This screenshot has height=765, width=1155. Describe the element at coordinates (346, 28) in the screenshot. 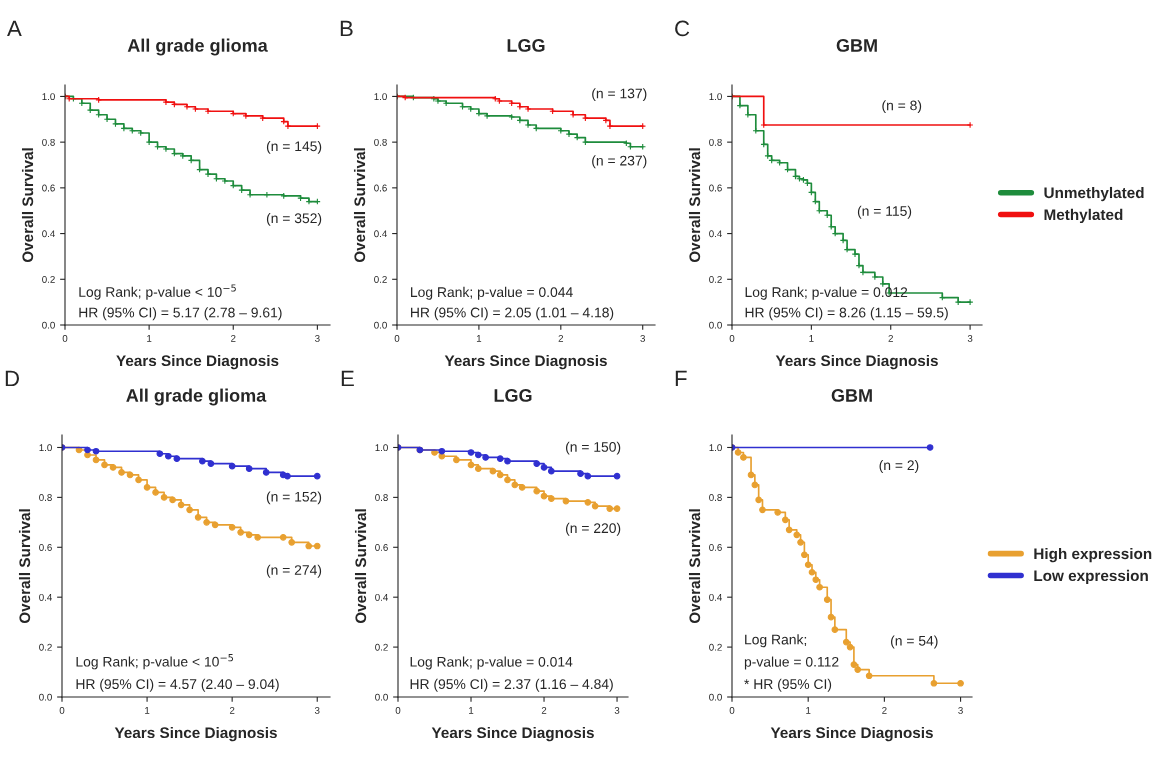

I see `text: B` at that location.